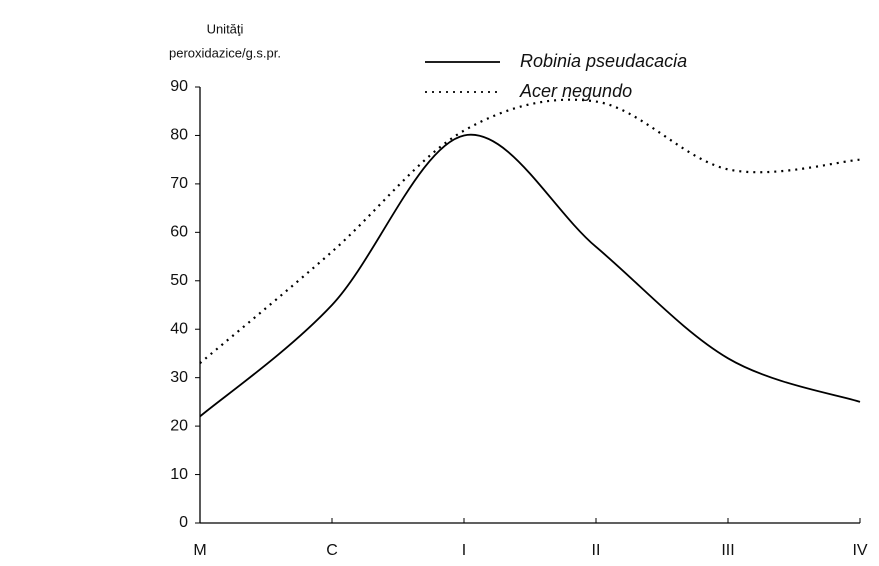  What do you see at coordinates (179, 86) in the screenshot?
I see `y-tick-label: 90` at bounding box center [179, 86].